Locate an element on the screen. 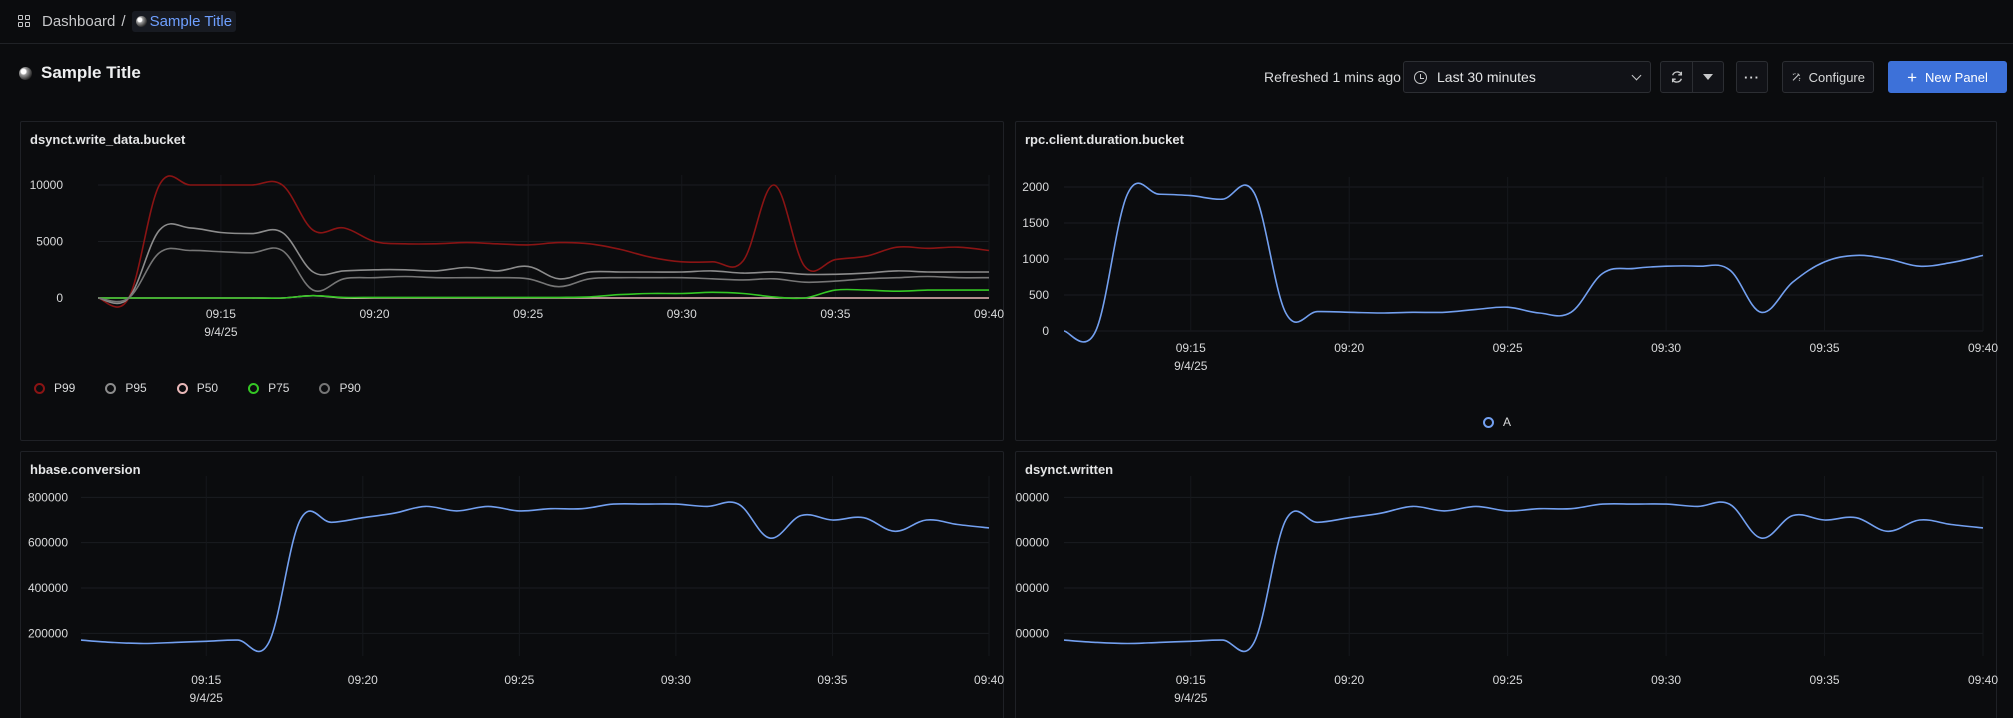 The height and width of the screenshot is (718, 2013). refresh-button is located at coordinates (1676, 77).